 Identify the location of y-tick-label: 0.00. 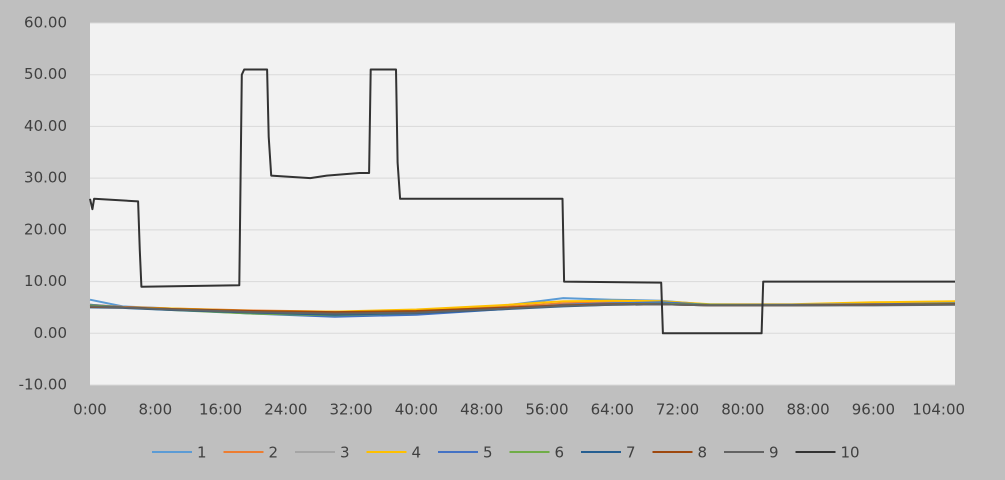
(50, 333).